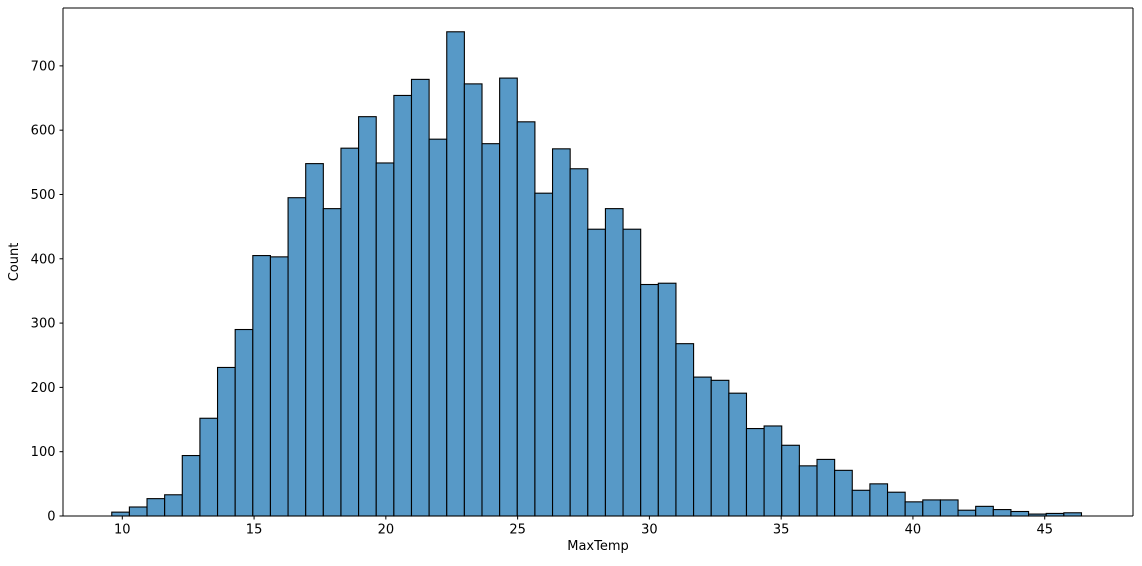  What do you see at coordinates (43, 66) in the screenshot?
I see `y-tick-label: 700` at bounding box center [43, 66].